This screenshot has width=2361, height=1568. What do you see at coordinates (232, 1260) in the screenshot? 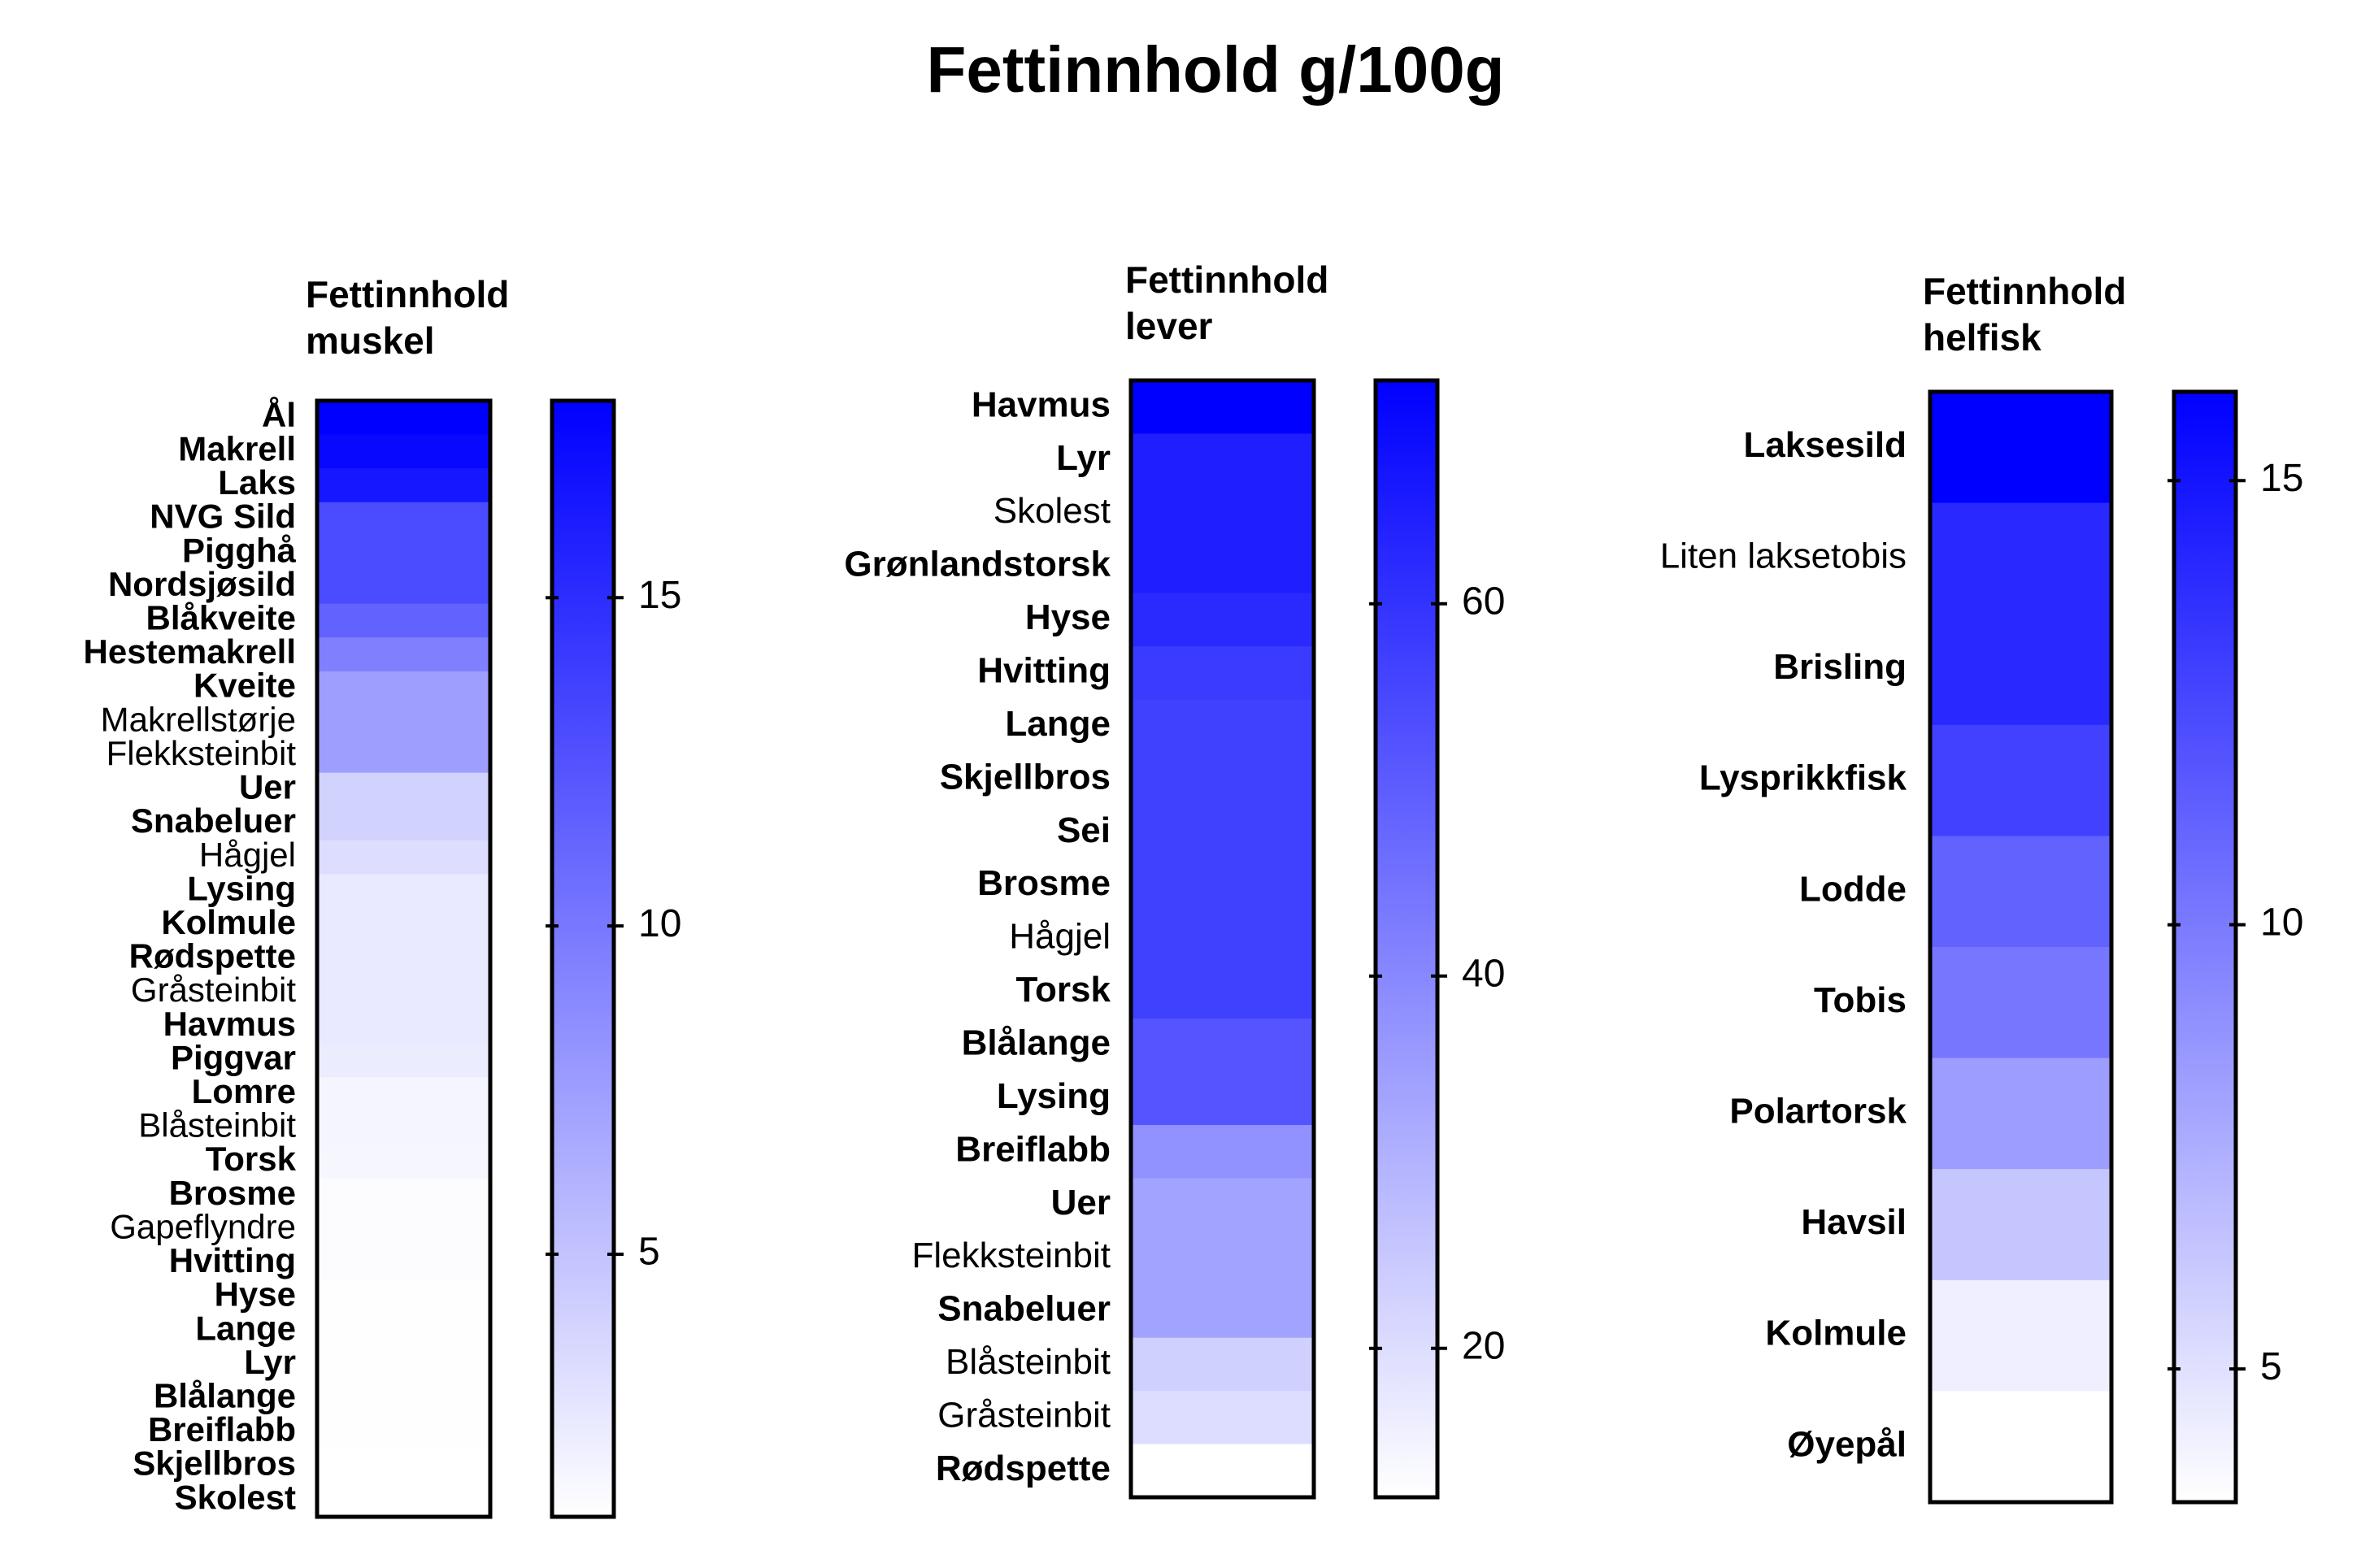
I see `row-label: Hvitting` at bounding box center [232, 1260].